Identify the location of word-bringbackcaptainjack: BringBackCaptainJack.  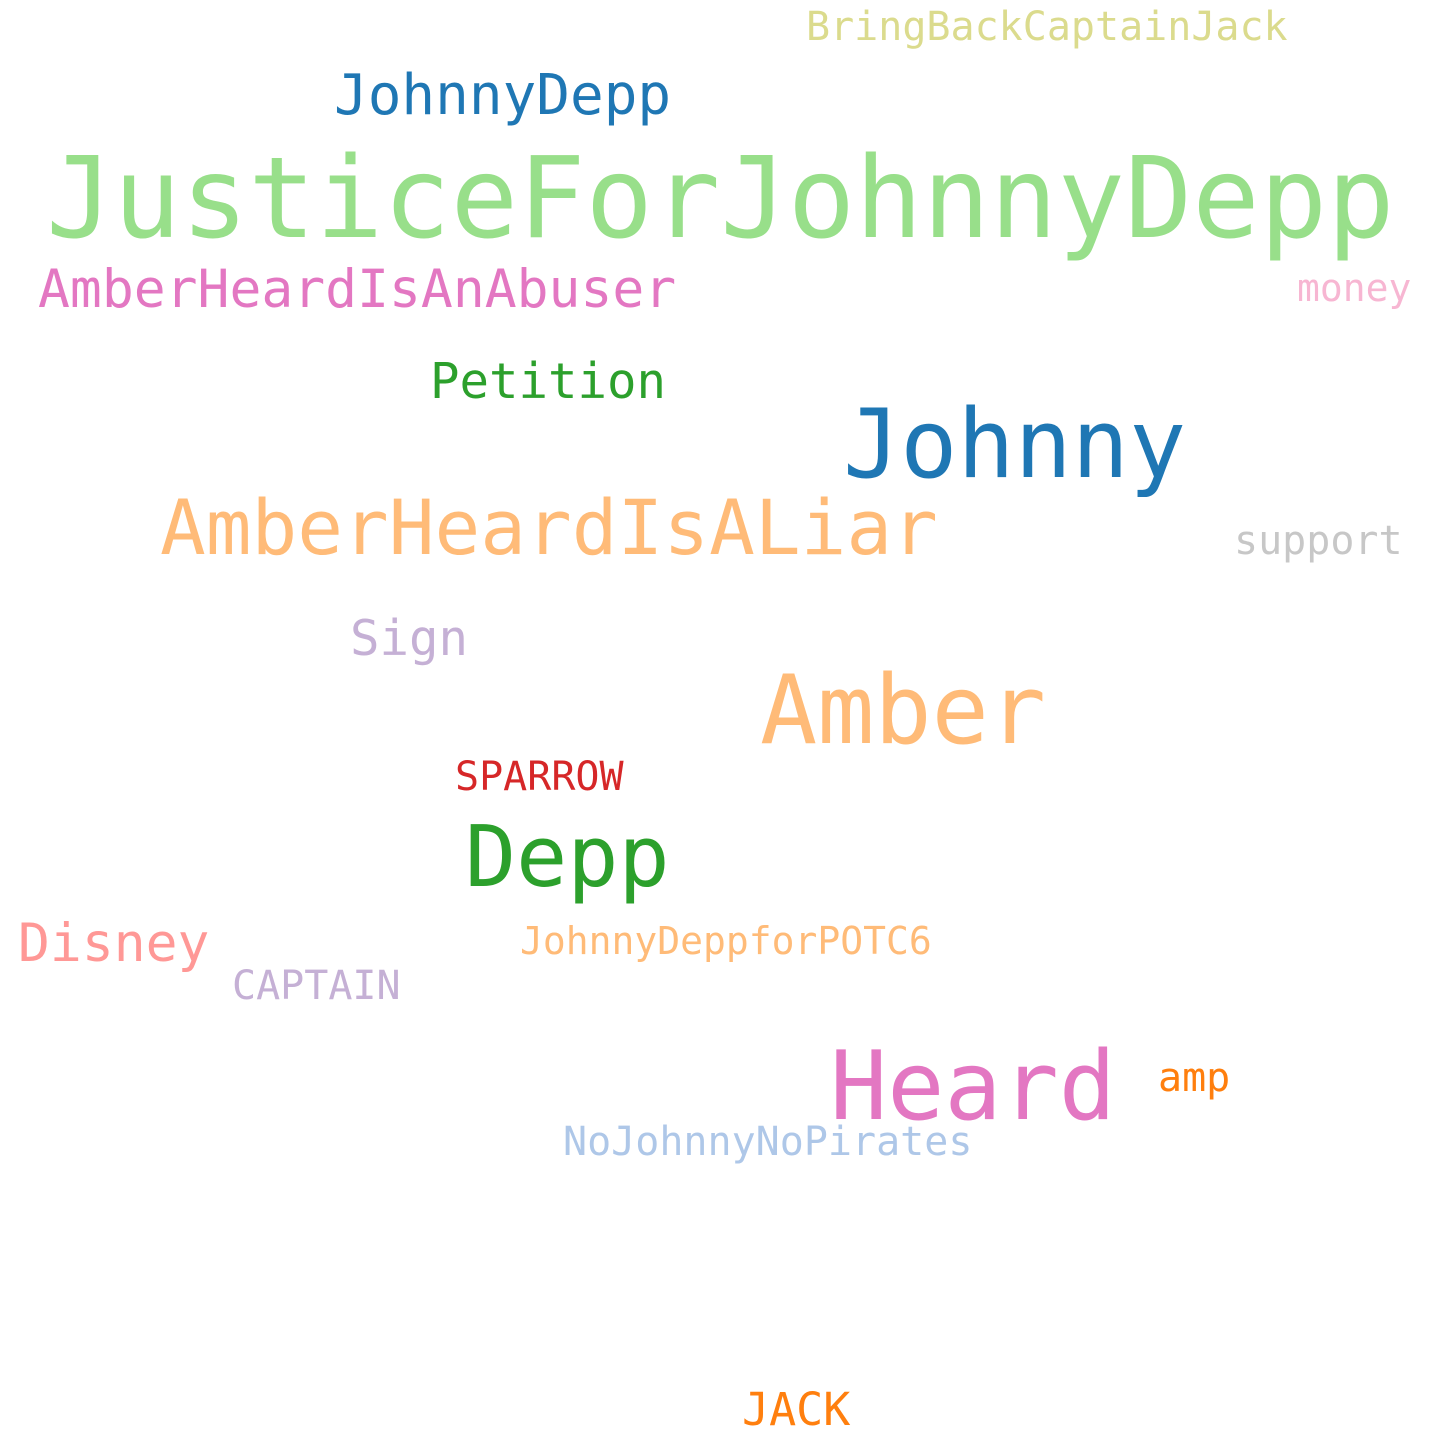
(1047, 27).